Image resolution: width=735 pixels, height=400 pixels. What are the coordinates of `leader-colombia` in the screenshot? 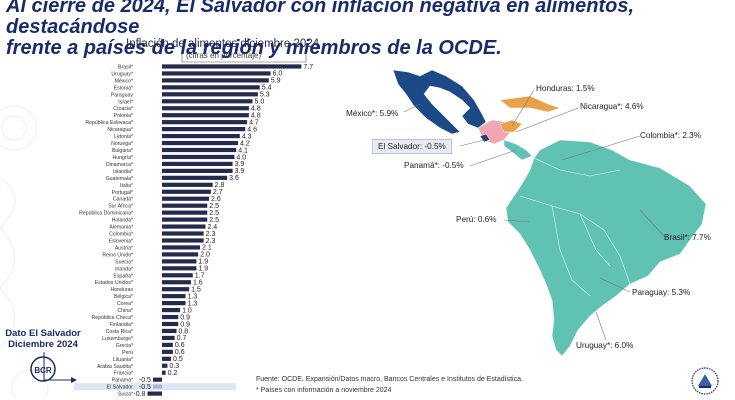 It's located at (601, 148).